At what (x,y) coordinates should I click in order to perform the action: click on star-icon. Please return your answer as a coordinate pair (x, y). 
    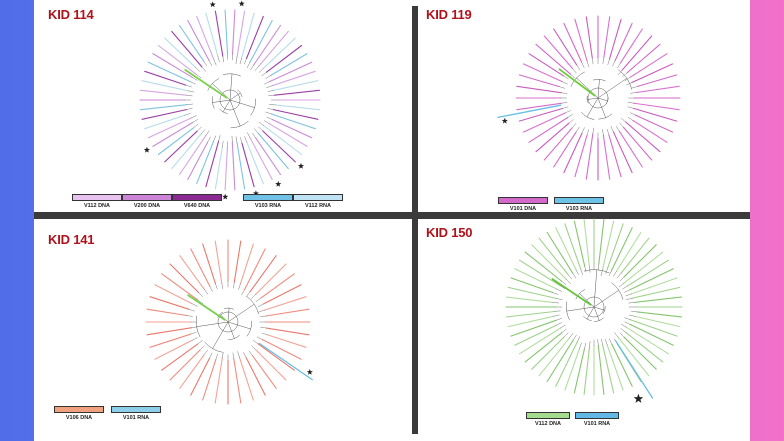
    Looking at the image, I should click on (255, 193).